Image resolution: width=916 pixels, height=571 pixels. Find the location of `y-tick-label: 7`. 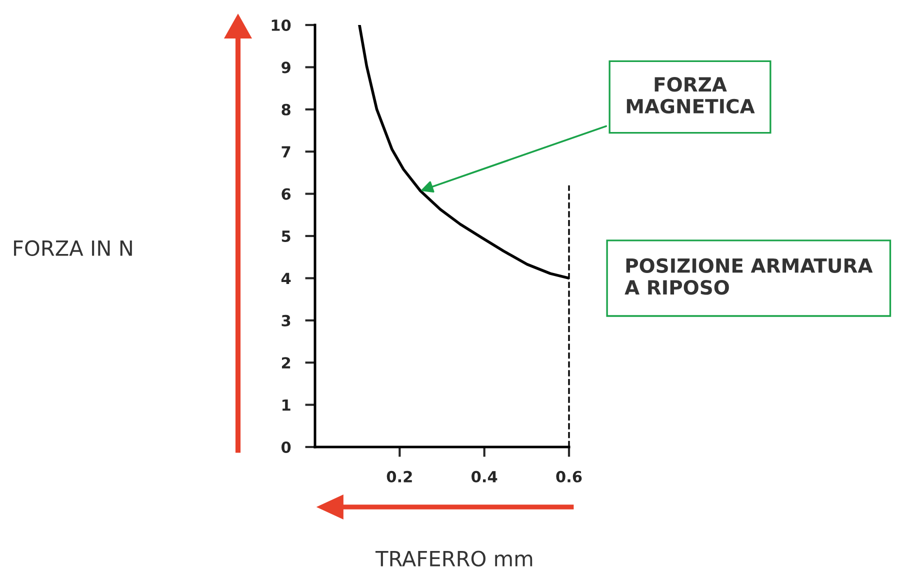

y-tick-label: 7 is located at coordinates (286, 152).